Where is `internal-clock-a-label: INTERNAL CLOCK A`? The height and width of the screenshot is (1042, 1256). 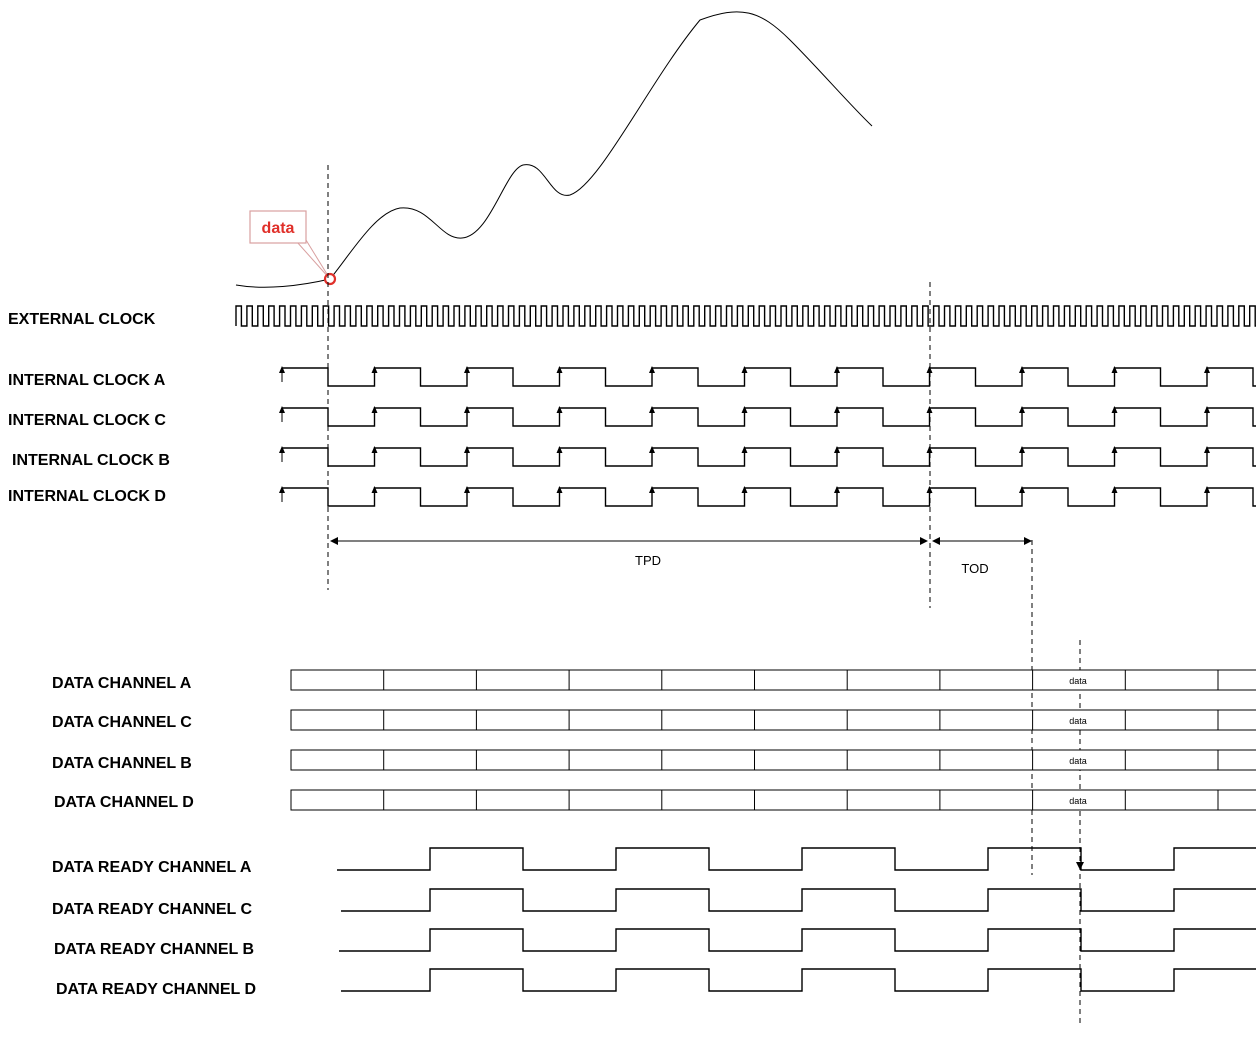
internal-clock-a-label: INTERNAL CLOCK A is located at coordinates (87, 380).